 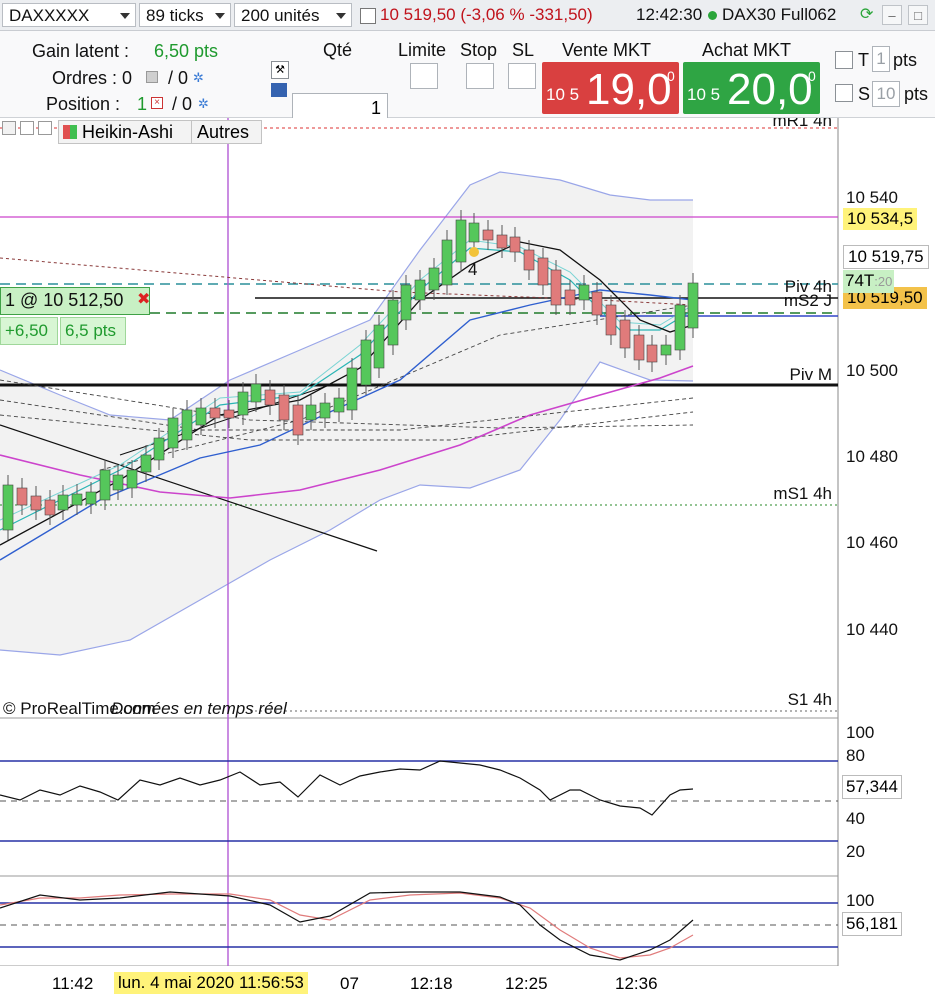 I want to click on ticks-label: 89 ticks, so click(x=175, y=15).